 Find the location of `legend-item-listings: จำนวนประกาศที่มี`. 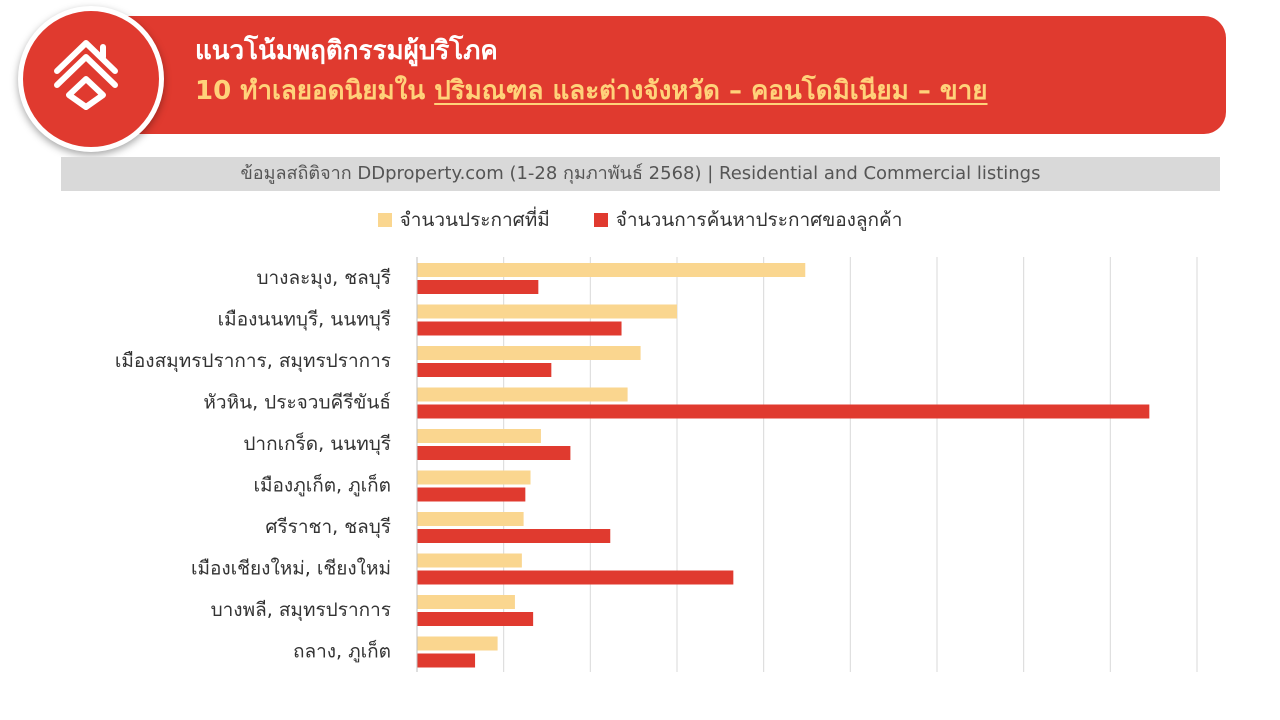

legend-item-listings: จำนวนประกาศที่มี is located at coordinates (463, 220).